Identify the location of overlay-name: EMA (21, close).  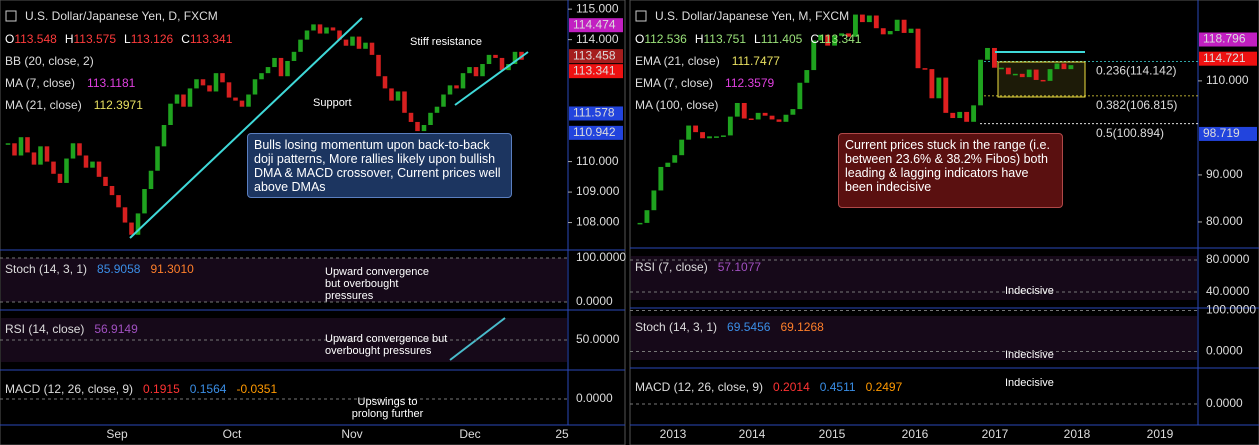
(677, 61).